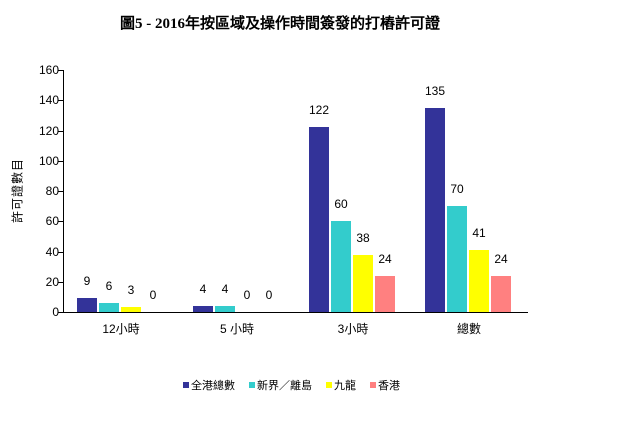 The width and height of the screenshot is (640, 427). Describe the element at coordinates (48, 70) in the screenshot. I see `y-tick-label: 160` at that location.